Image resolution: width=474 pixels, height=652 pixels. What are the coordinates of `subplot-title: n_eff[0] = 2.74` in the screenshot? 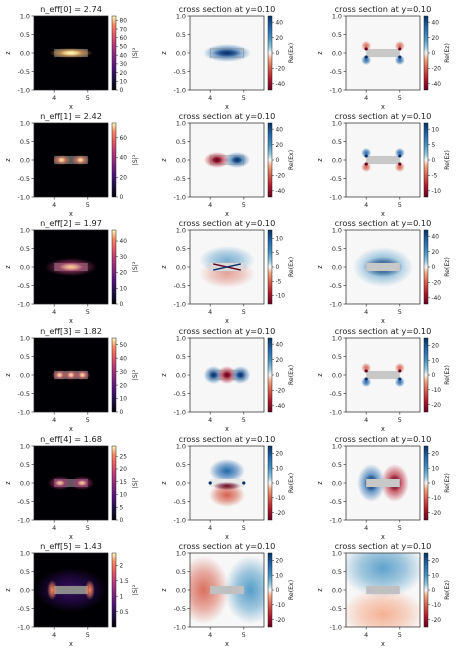 It's located at (71, 9).